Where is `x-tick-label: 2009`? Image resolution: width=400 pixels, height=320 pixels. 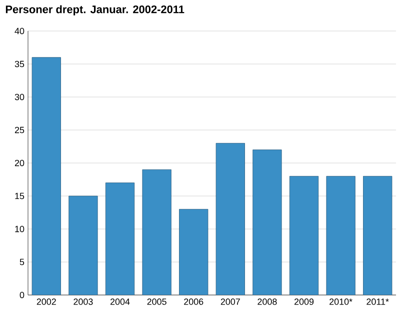
x-tick-label: 2009 is located at coordinates (304, 301).